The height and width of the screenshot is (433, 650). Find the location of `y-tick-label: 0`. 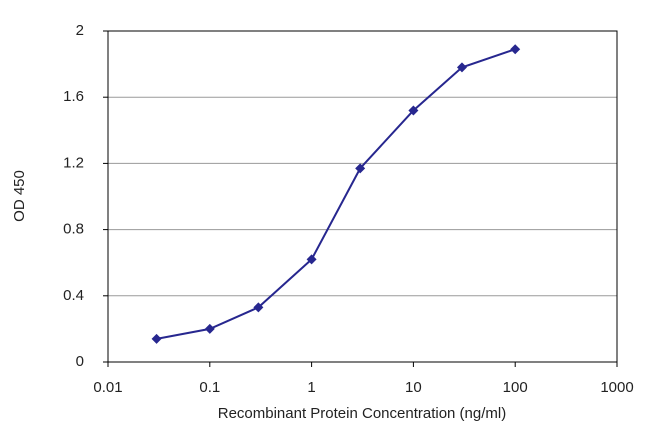

y-tick-label: 0 is located at coordinates (80, 361).